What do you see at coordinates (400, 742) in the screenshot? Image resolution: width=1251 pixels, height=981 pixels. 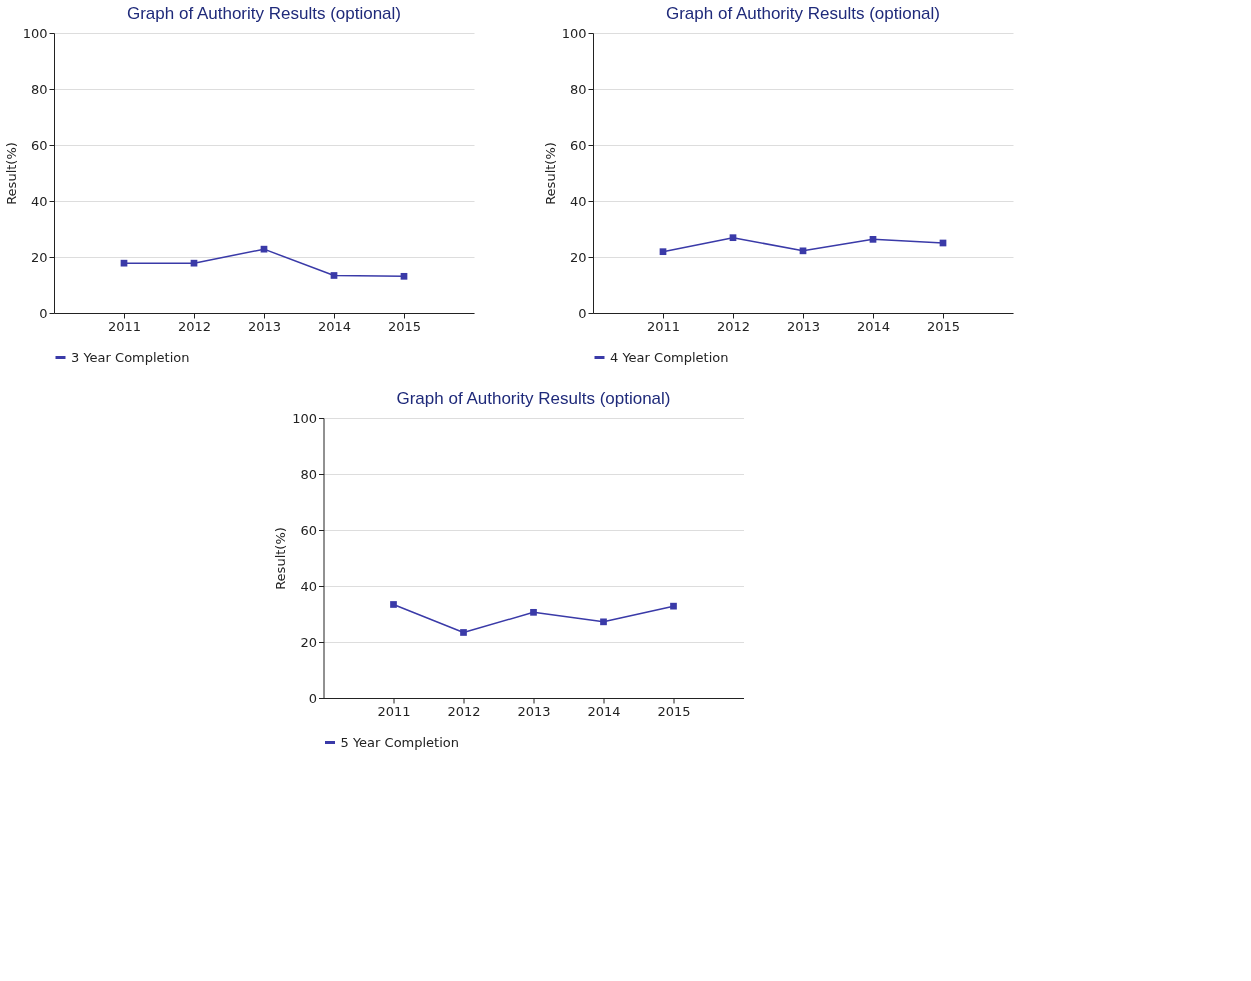 I see `legend-label: 5 Year Completion` at bounding box center [400, 742].